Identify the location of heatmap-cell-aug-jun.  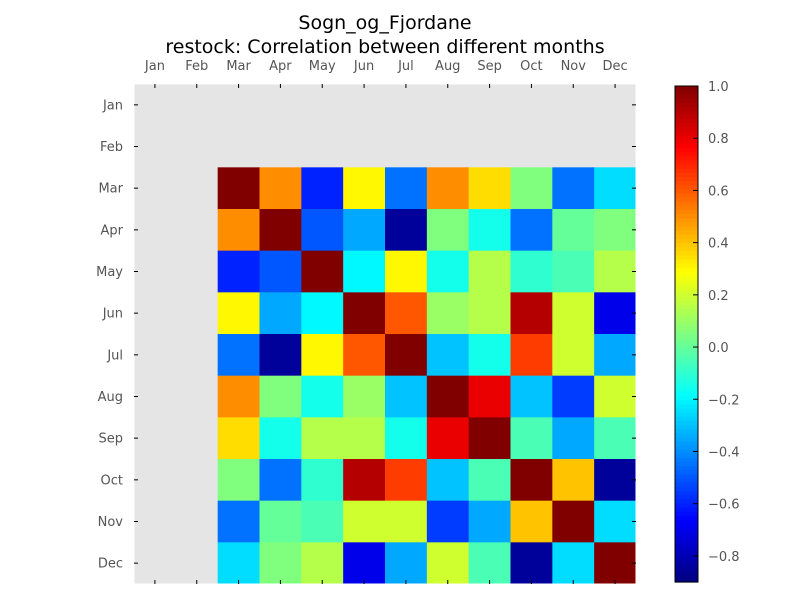
(364, 396).